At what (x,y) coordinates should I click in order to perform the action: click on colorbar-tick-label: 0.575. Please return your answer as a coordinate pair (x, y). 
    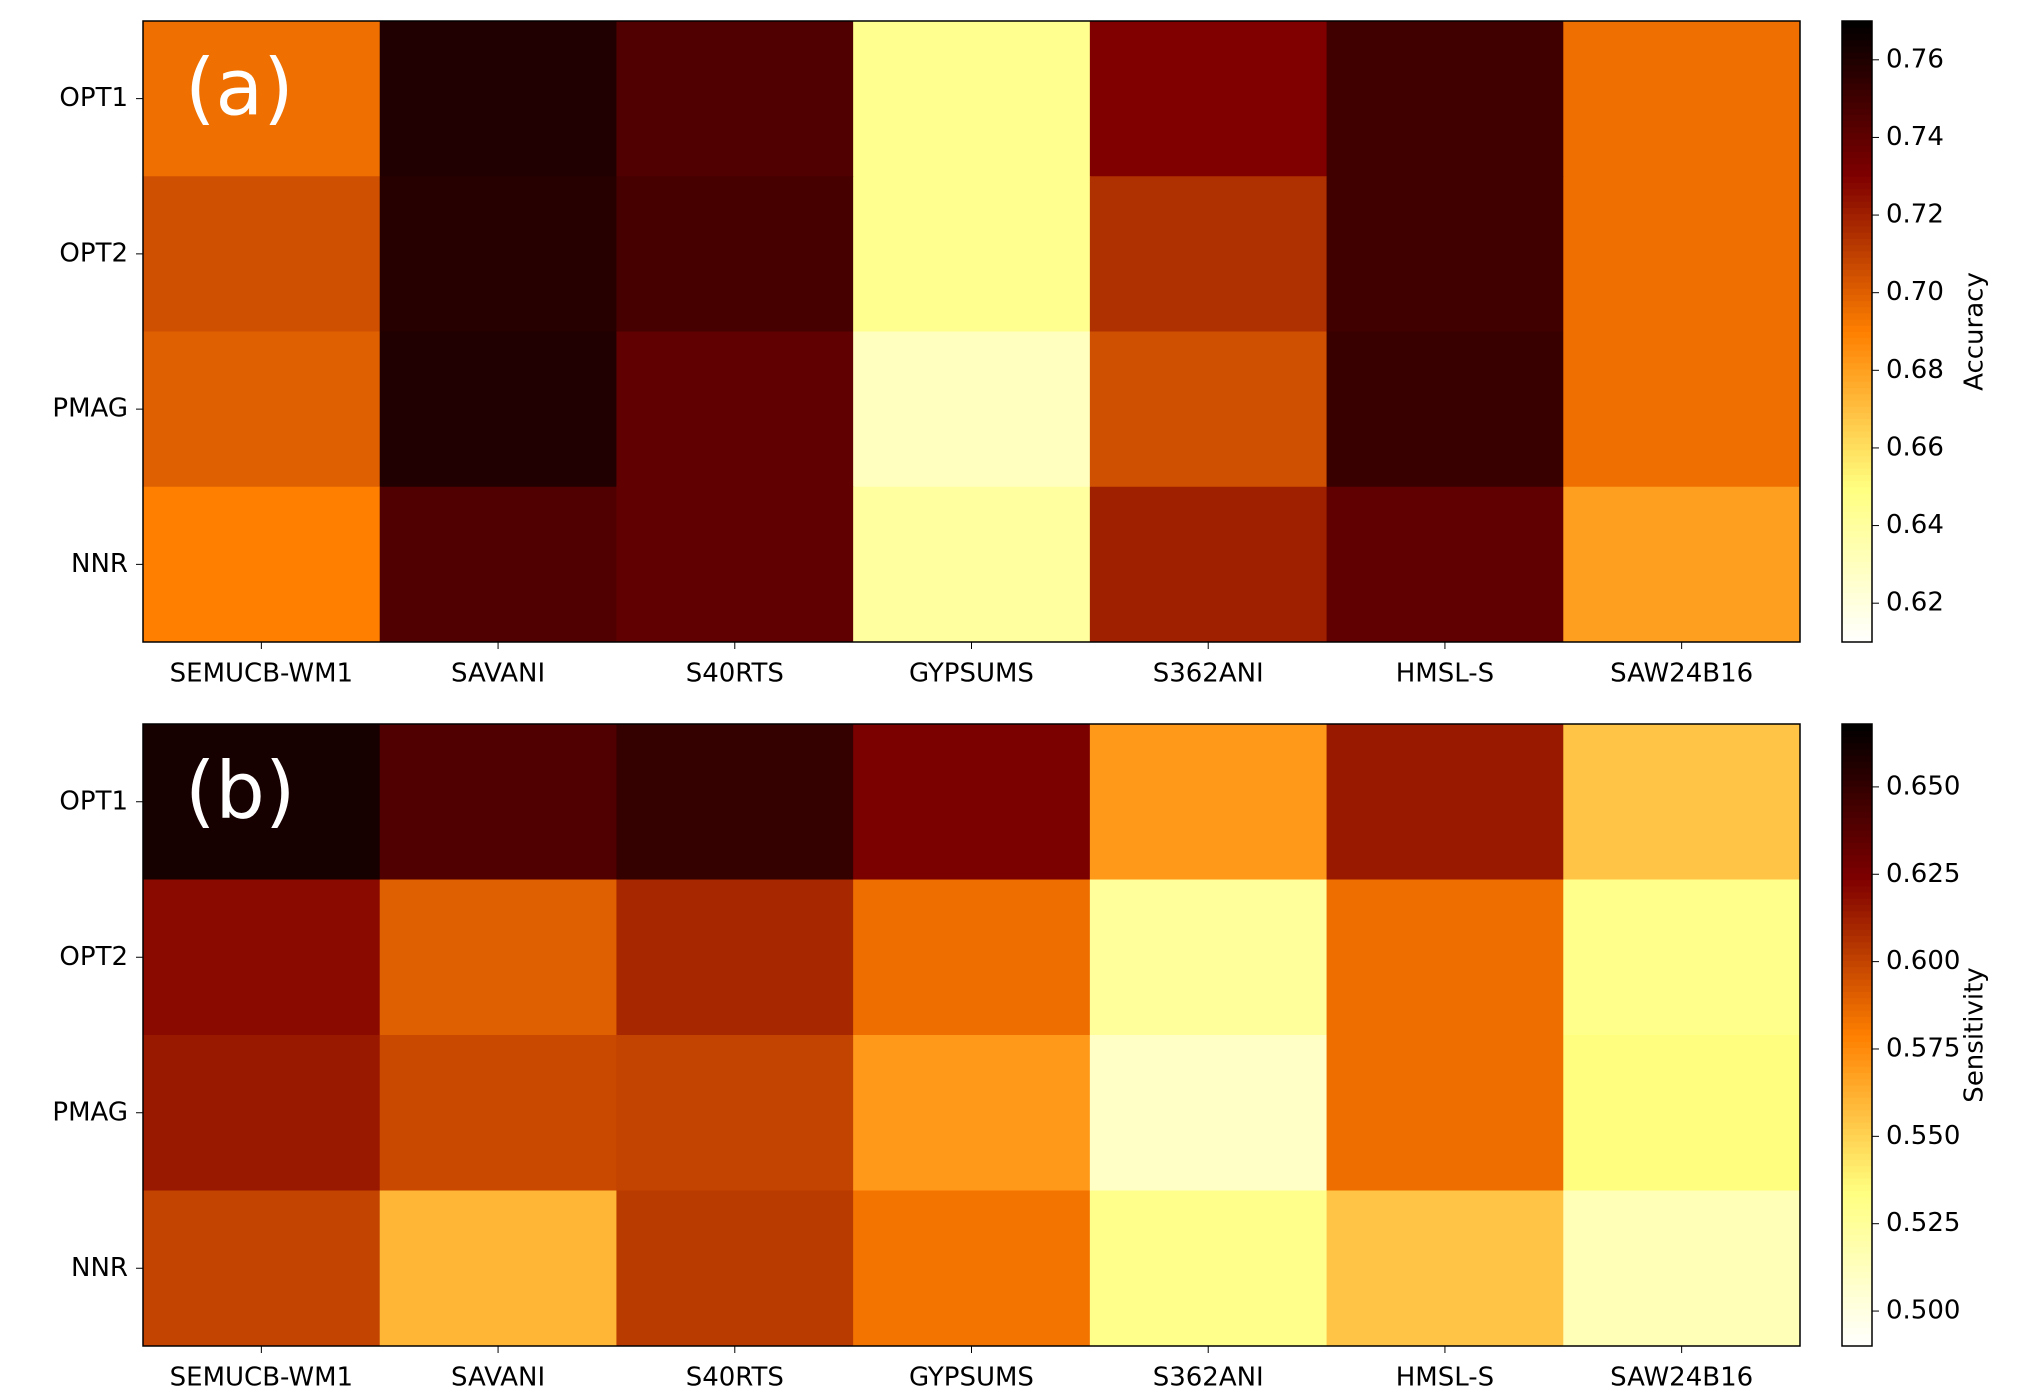
    Looking at the image, I should click on (1923, 1048).